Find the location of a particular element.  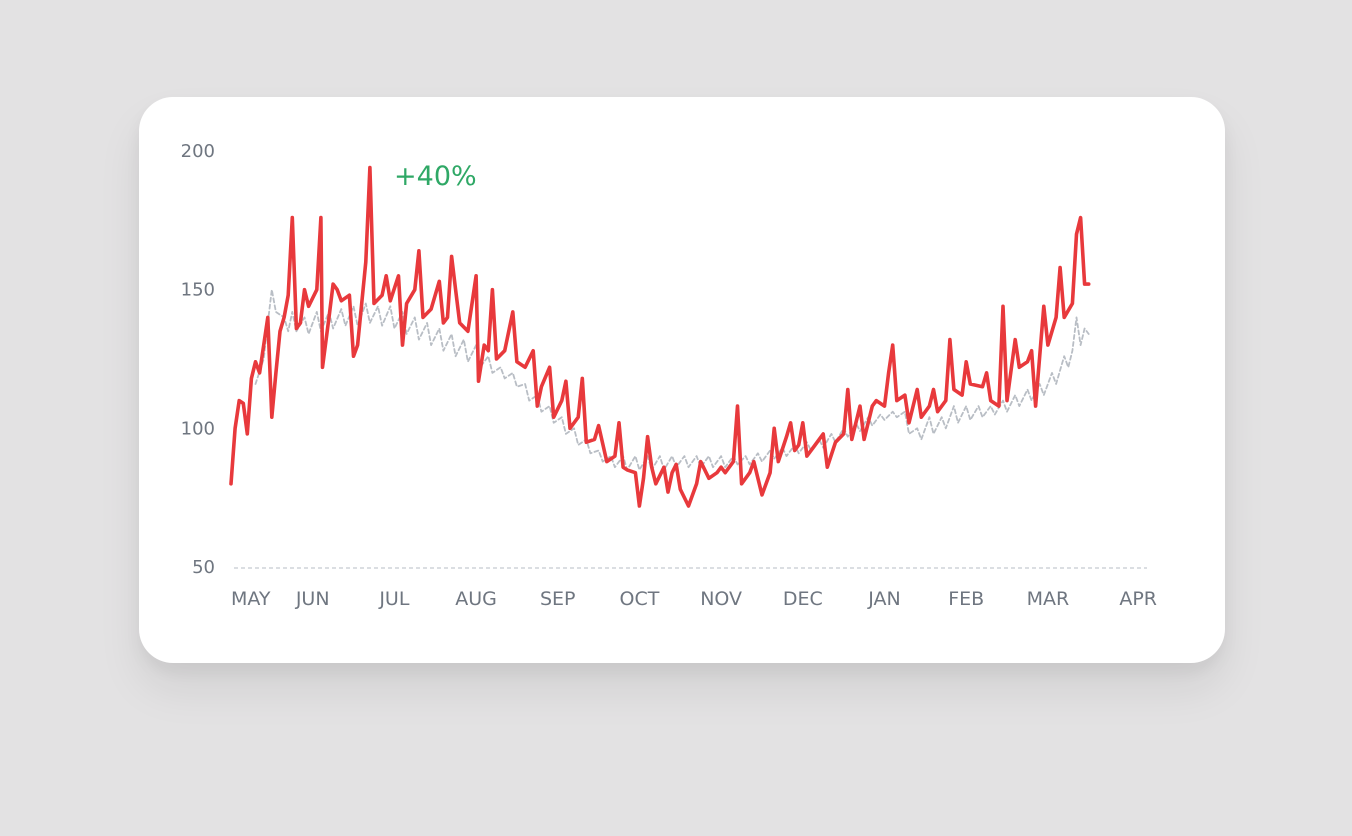

x-tick-label: JUN is located at coordinates (312, 599).